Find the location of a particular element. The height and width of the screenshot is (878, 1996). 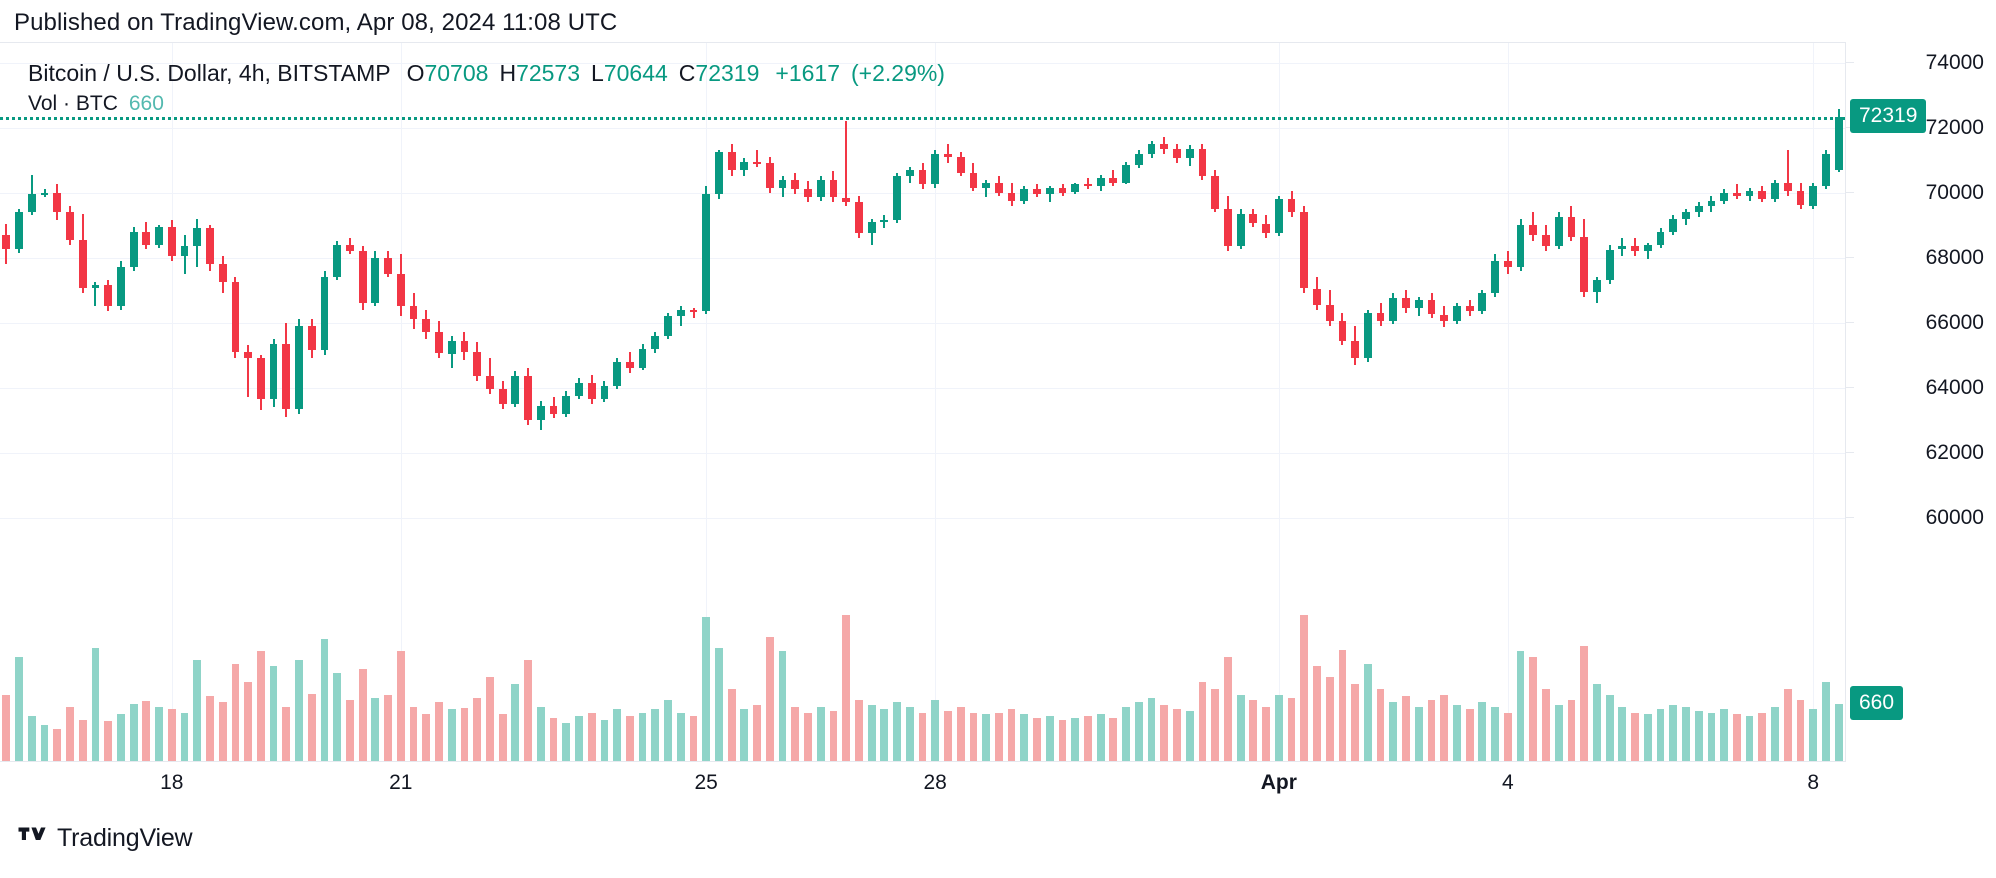

gridline-horizontal is located at coordinates (922, 453).